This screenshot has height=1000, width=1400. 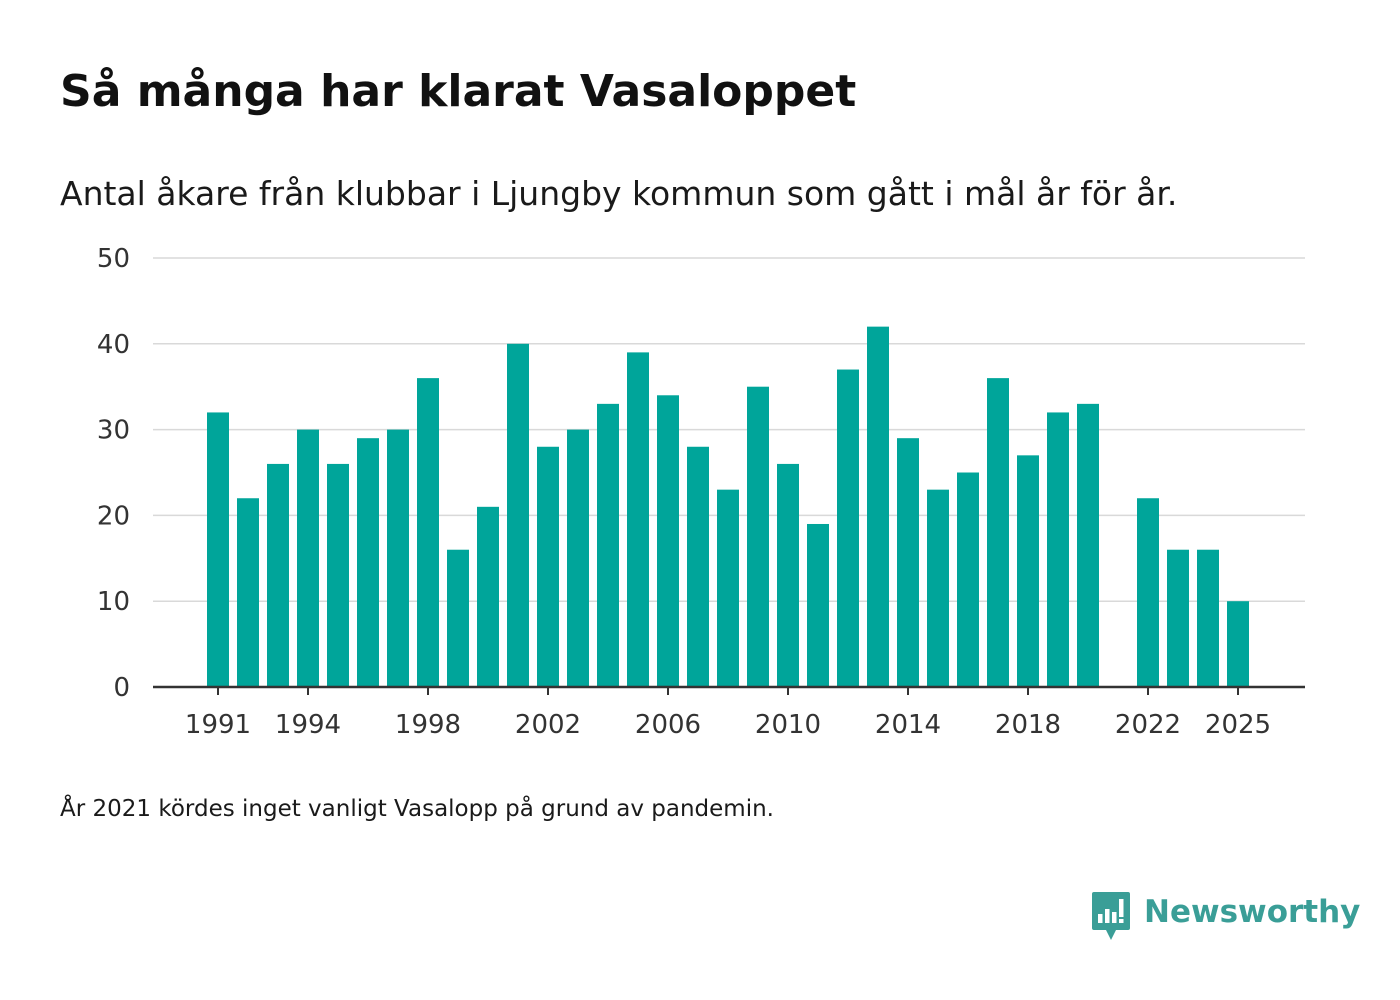 I want to click on y-tick-label-10: 10, so click(x=113, y=602).